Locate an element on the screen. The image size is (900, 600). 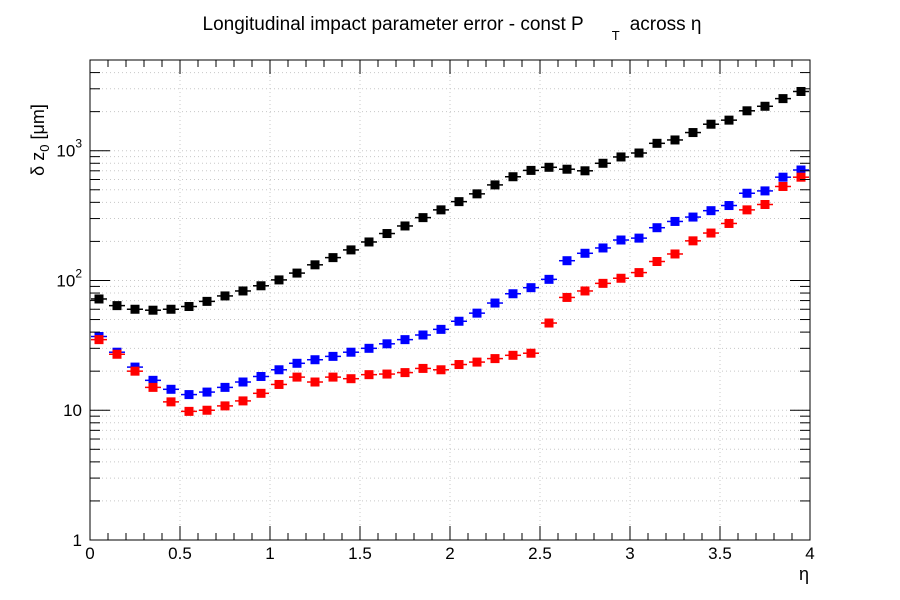
x-axis-title: η is located at coordinates (804, 574).